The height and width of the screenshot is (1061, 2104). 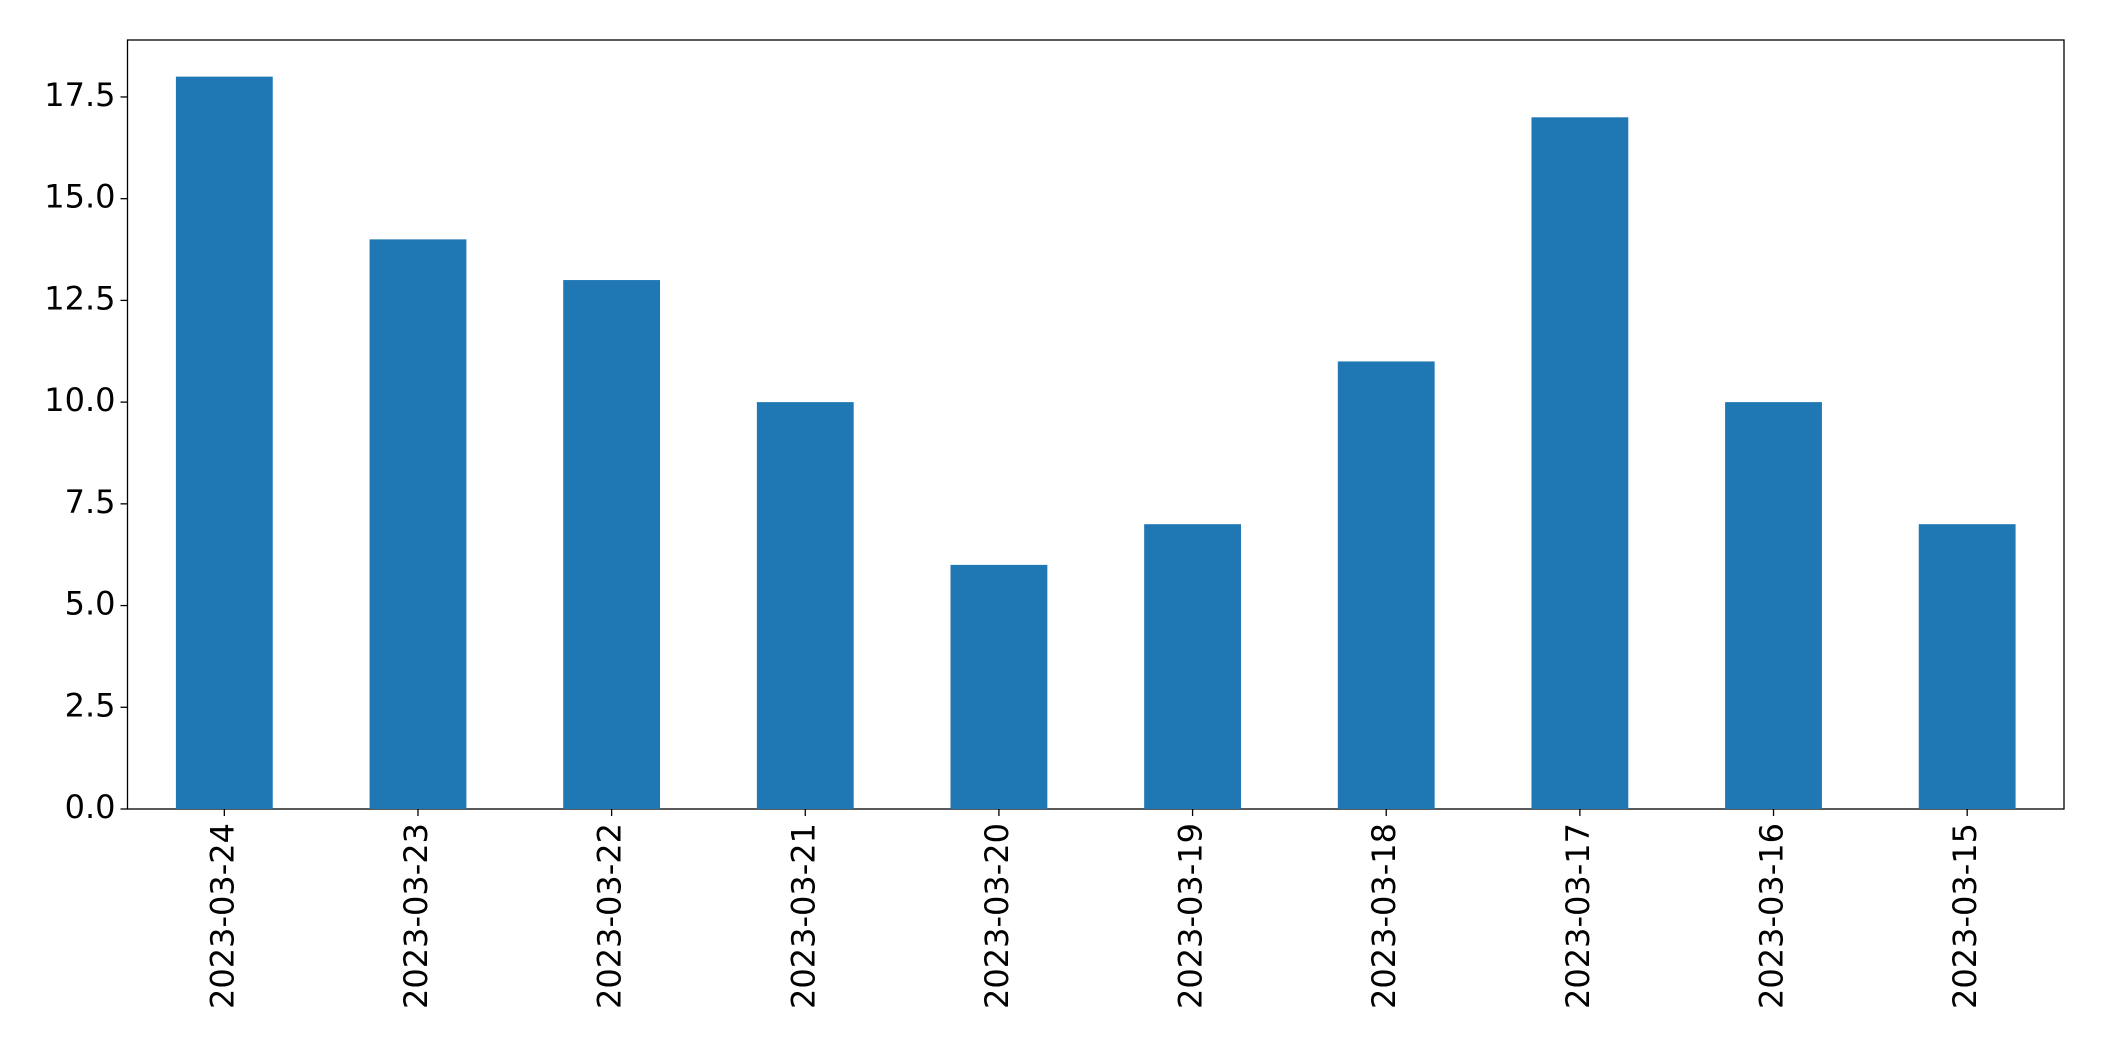 What do you see at coordinates (997, 916) in the screenshot?
I see `x-tick-label: 2023-03-20` at bounding box center [997, 916].